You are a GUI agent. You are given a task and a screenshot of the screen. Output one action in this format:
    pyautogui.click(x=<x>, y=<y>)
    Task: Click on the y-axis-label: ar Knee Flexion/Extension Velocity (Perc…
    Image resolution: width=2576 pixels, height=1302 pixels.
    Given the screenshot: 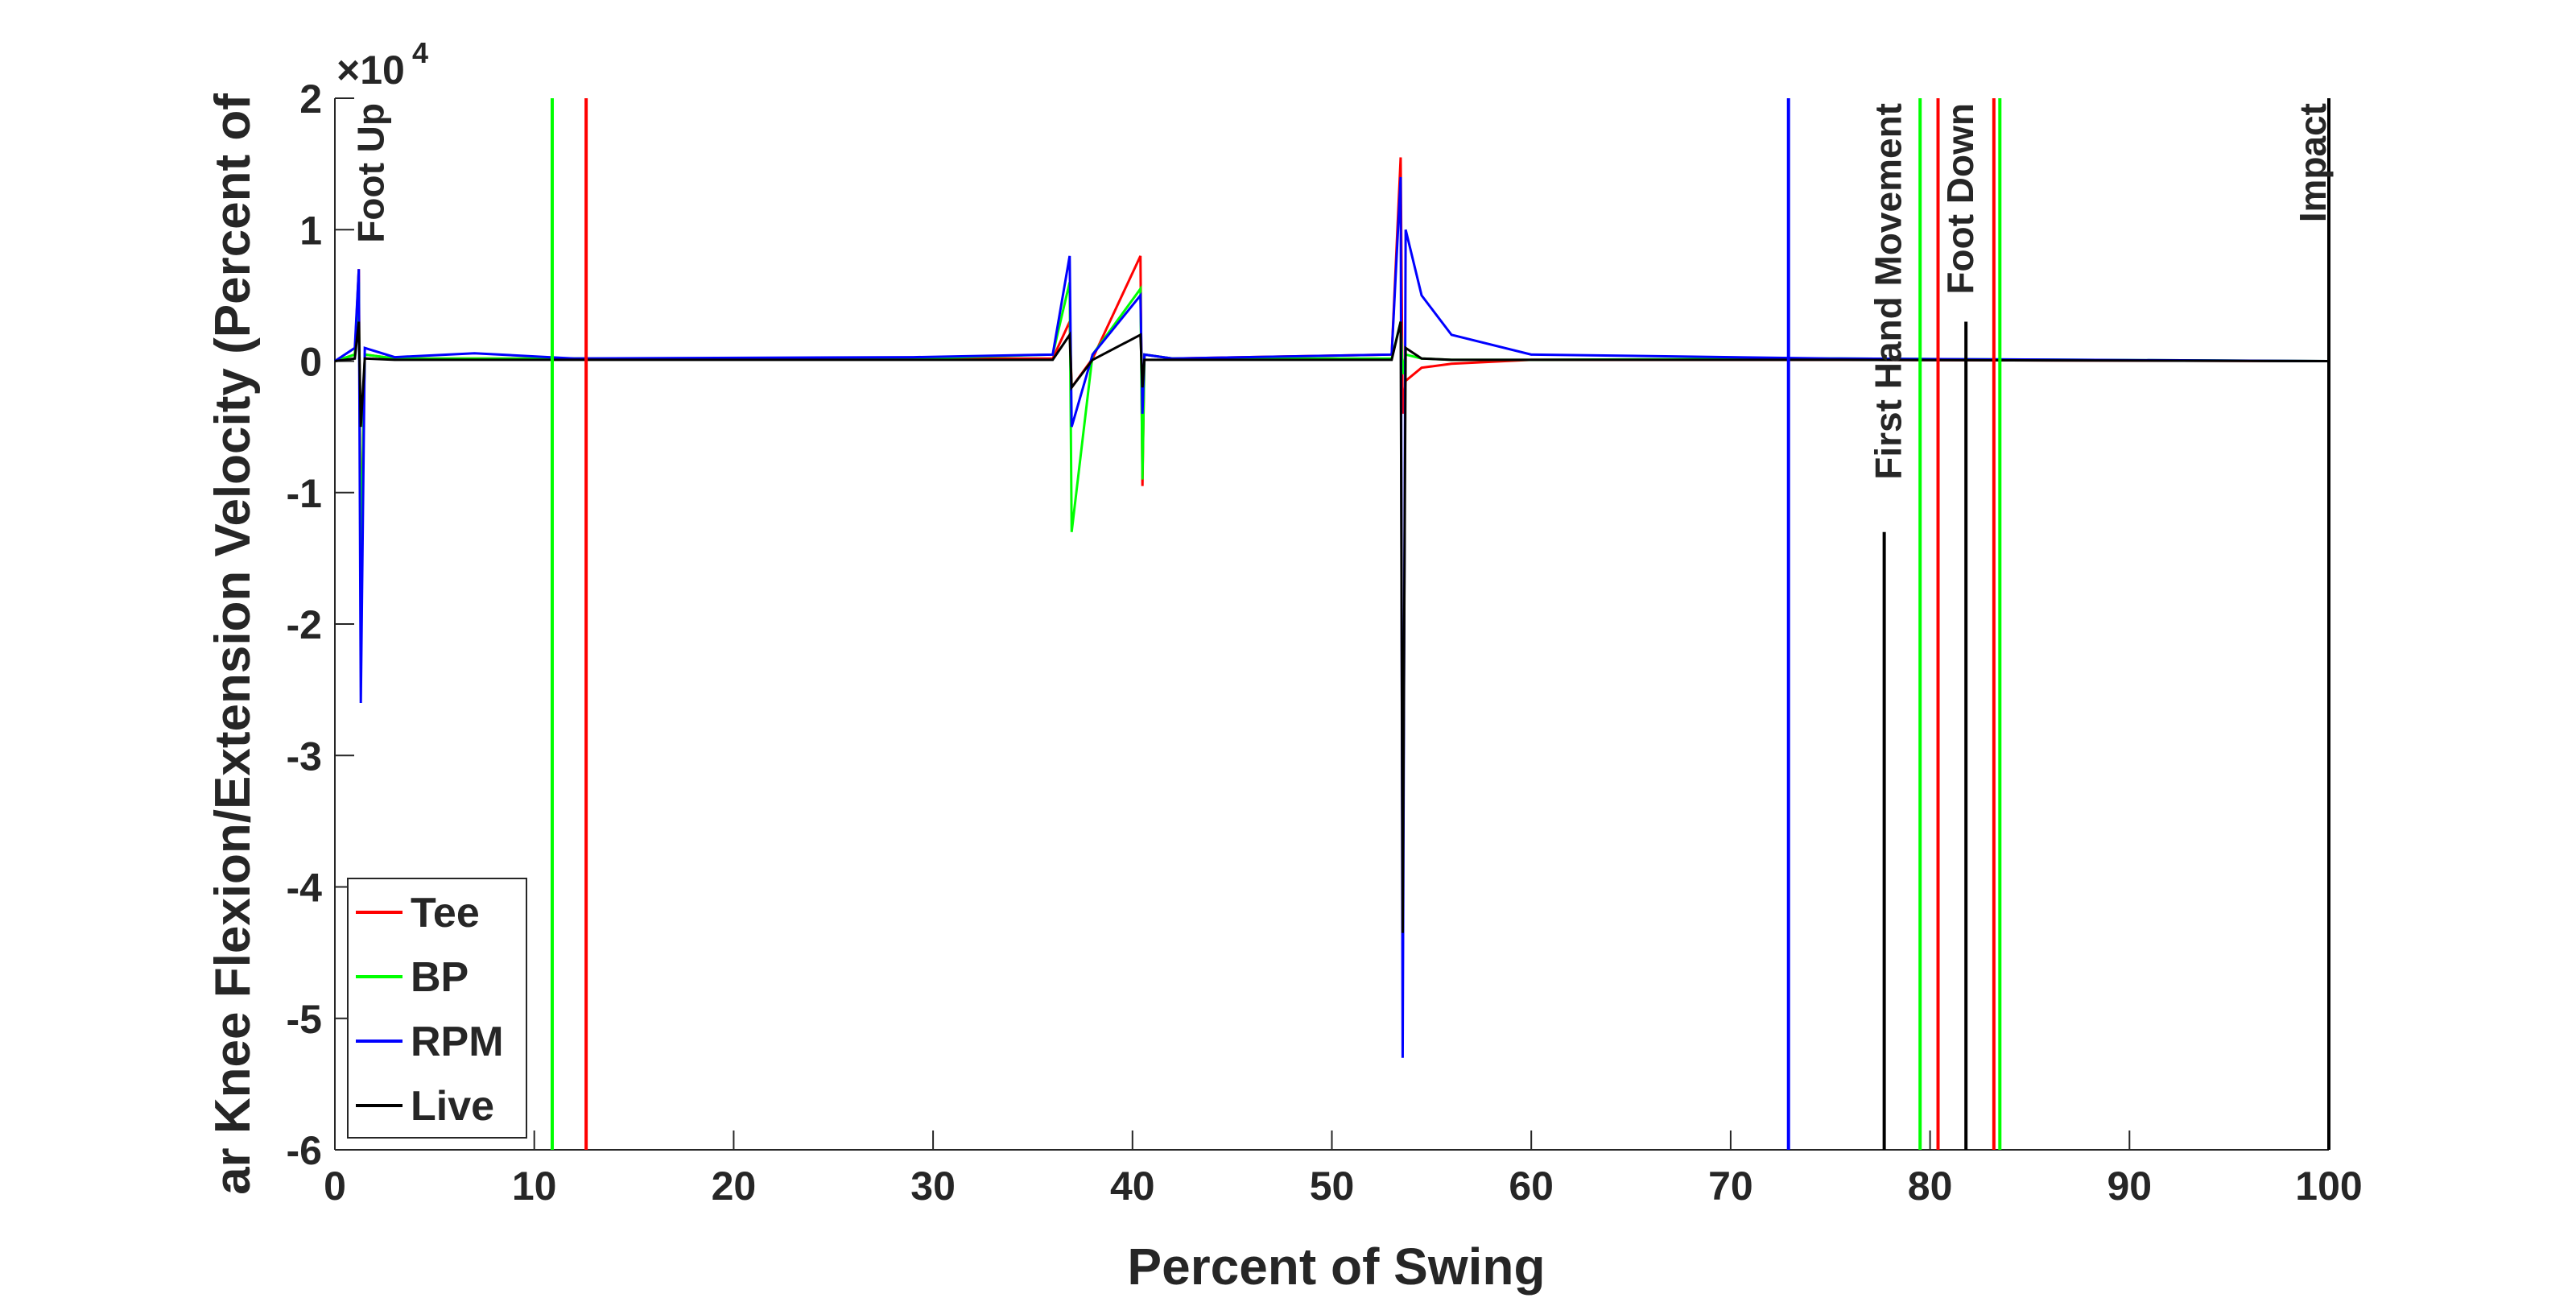 What is the action you would take?
    pyautogui.click(x=233, y=644)
    